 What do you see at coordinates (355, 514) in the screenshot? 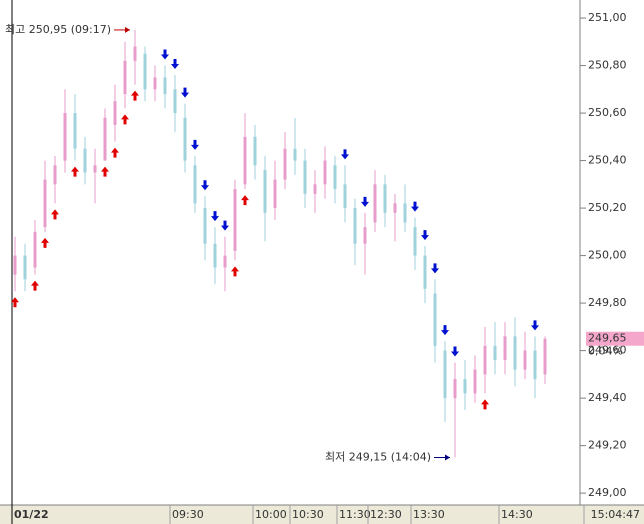
I see `x-tick-label: 11:30` at bounding box center [355, 514].